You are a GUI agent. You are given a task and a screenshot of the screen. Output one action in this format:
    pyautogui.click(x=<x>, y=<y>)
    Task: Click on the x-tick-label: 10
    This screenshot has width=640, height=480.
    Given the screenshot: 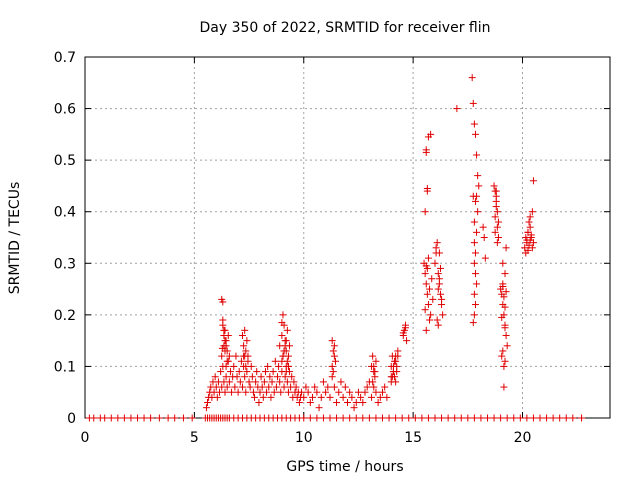 What is the action you would take?
    pyautogui.click(x=304, y=438)
    